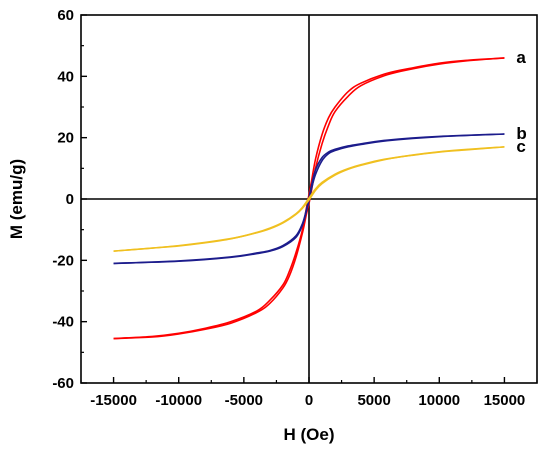 The height and width of the screenshot is (452, 550). What do you see at coordinates (63, 260) in the screenshot?
I see `y-tick-label: -20` at bounding box center [63, 260].